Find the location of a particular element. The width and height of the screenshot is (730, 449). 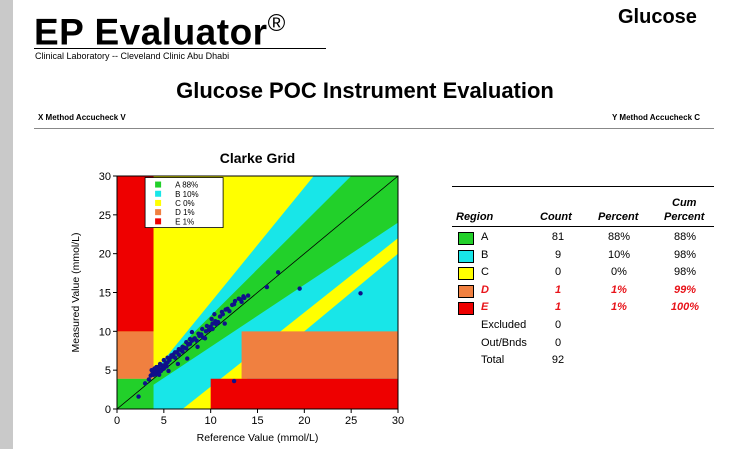

region-percent: 0% is located at coordinates (619, 272).